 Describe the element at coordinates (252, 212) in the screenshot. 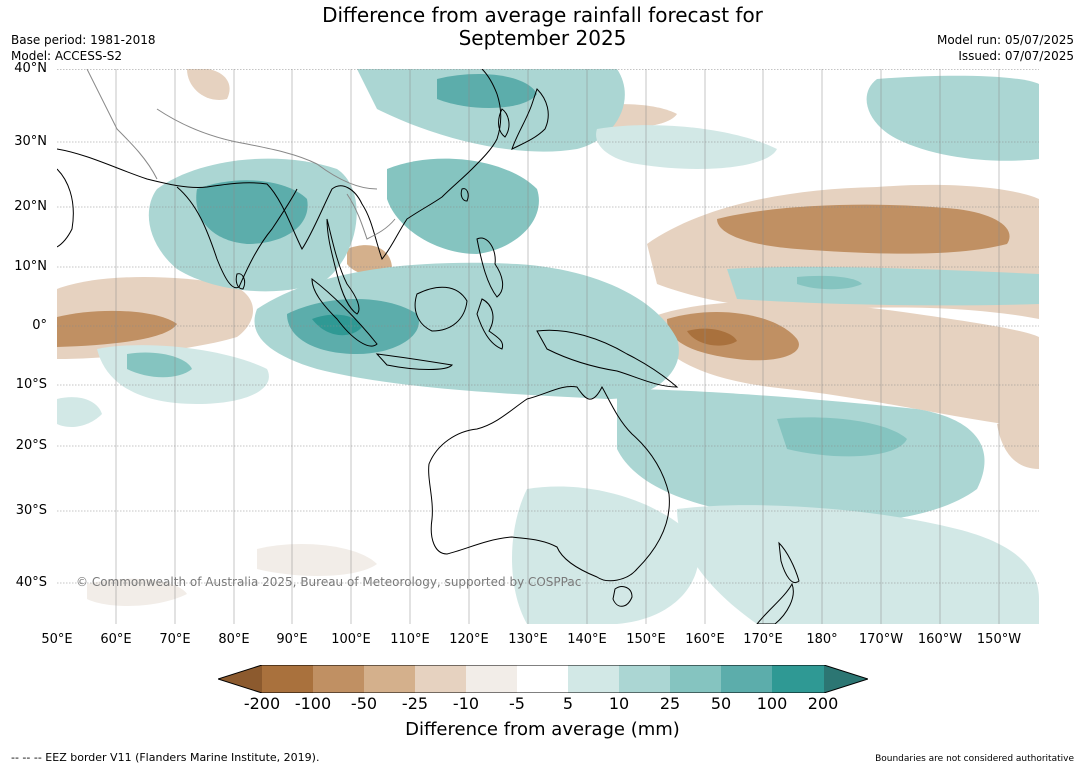

I see `wet-core-india` at that location.